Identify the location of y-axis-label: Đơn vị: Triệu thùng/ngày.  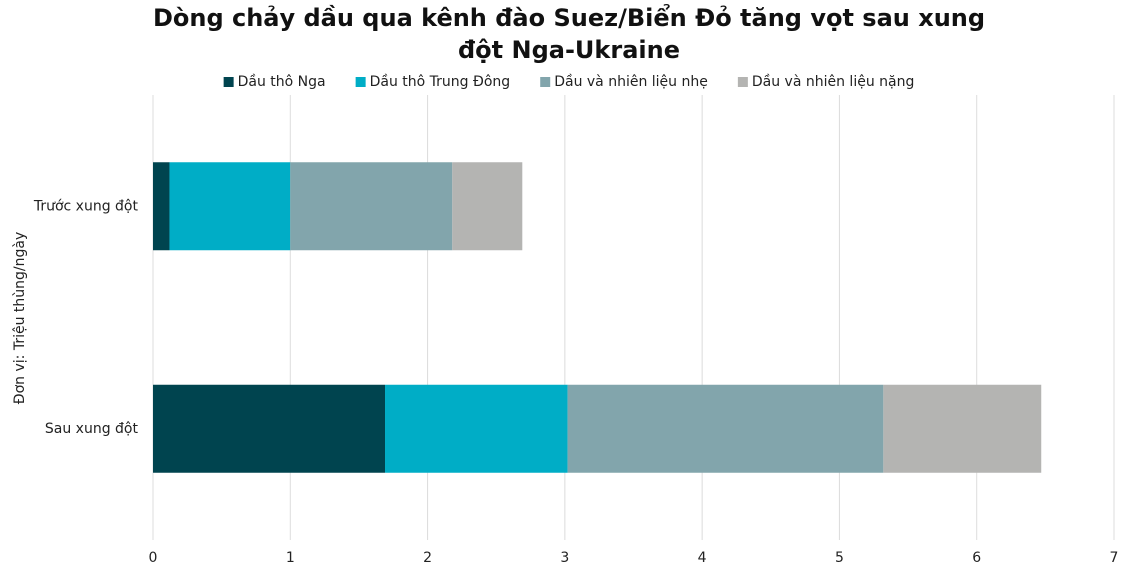
(20, 318).